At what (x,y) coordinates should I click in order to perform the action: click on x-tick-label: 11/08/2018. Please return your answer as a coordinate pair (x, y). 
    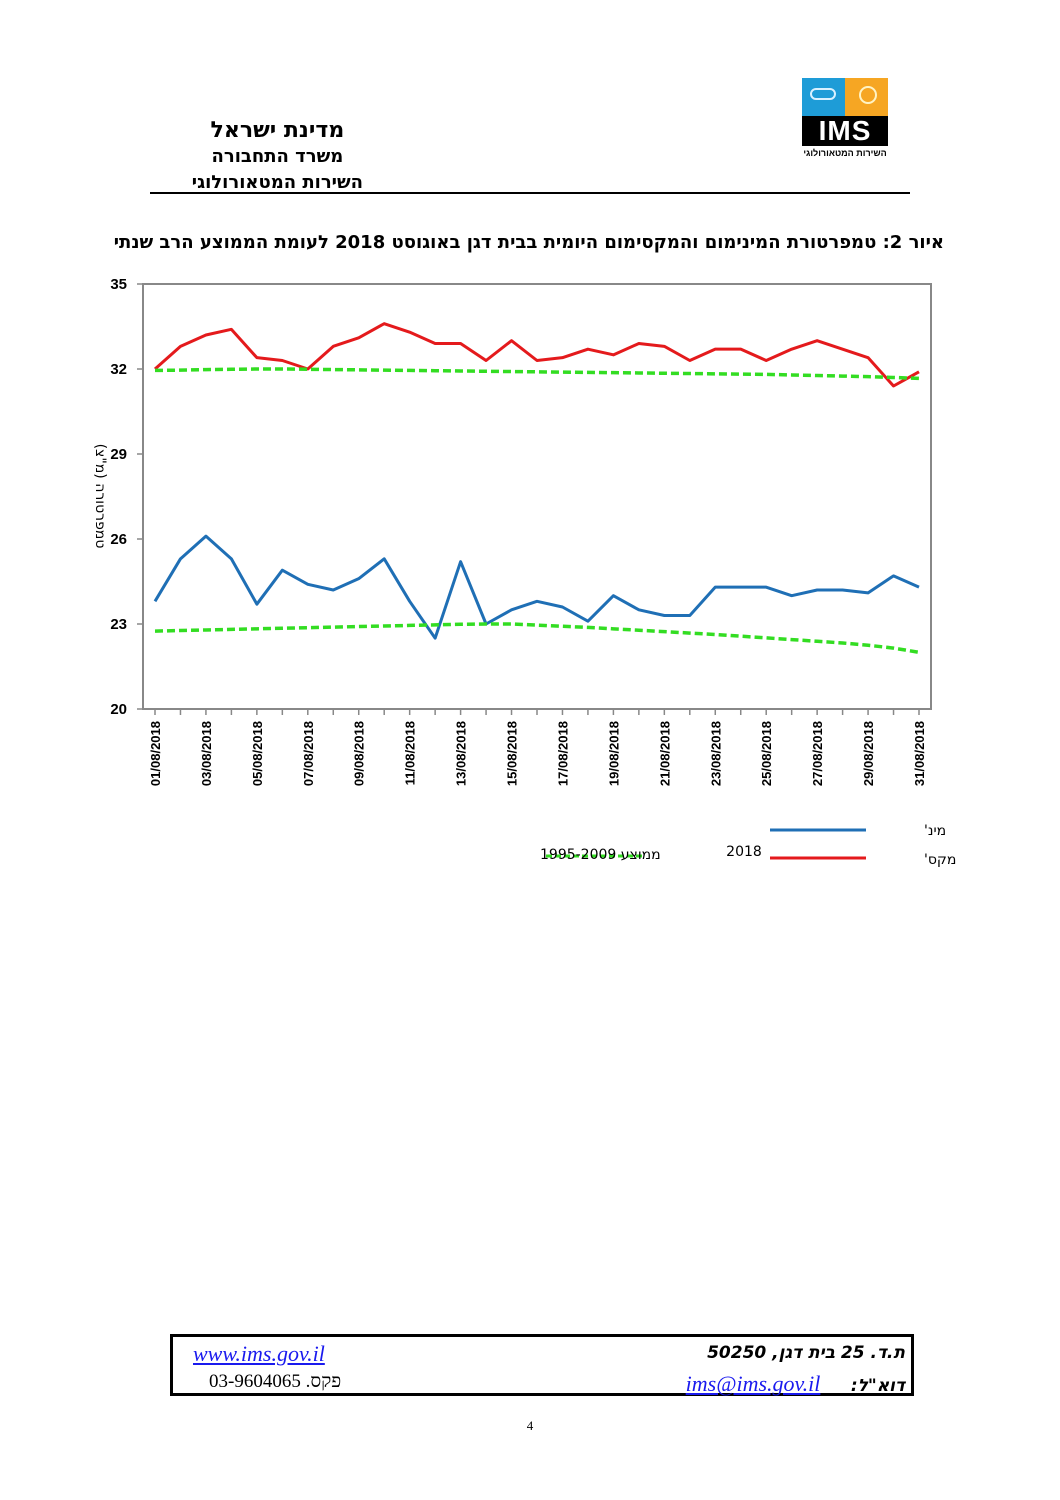
    Looking at the image, I should click on (410, 753).